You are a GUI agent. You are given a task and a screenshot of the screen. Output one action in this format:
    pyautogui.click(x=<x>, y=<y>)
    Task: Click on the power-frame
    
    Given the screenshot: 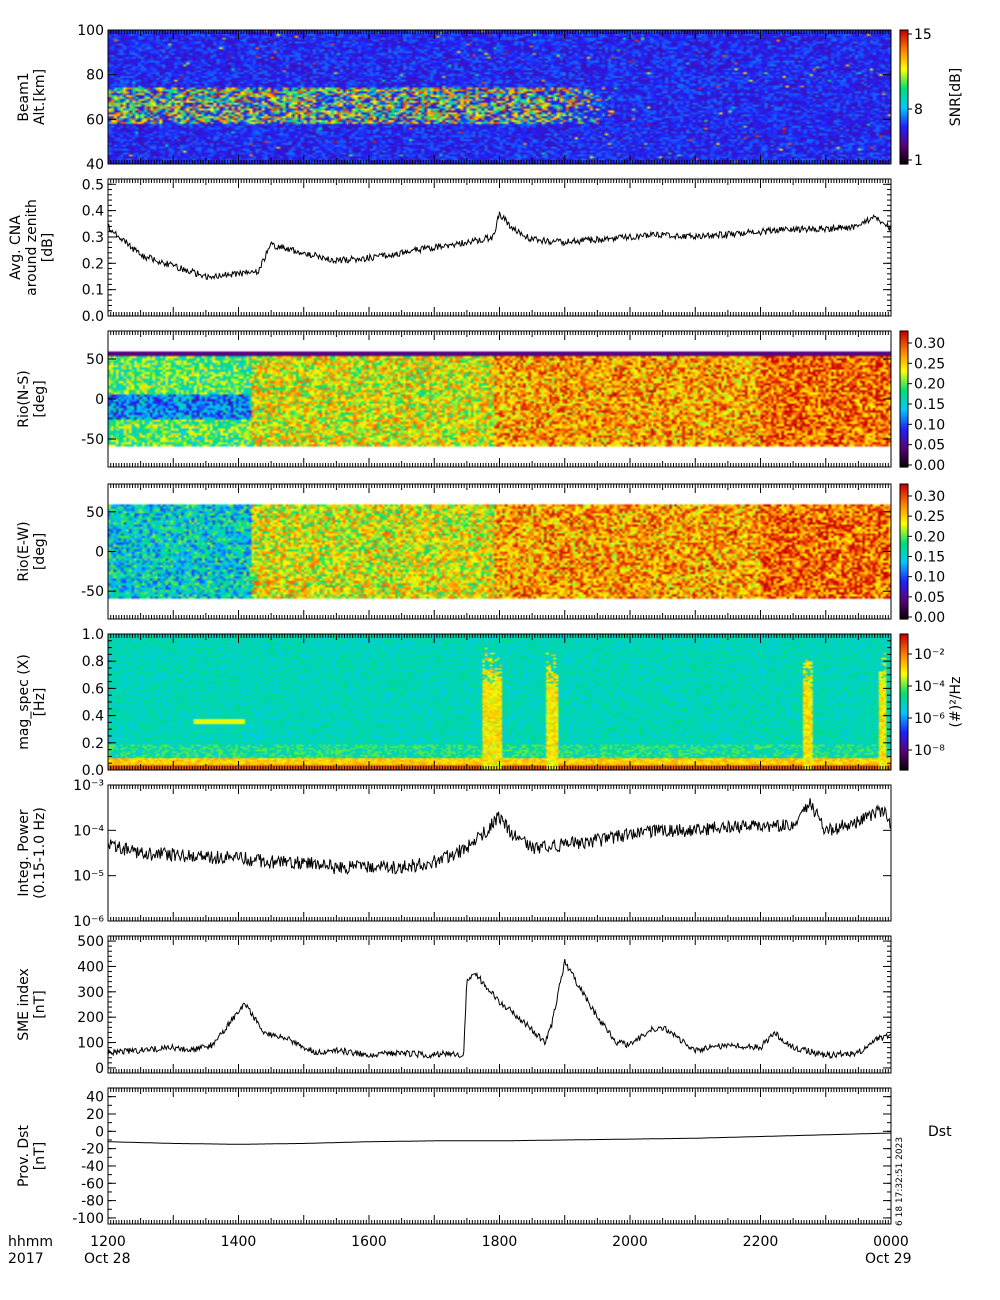 What is the action you would take?
    pyautogui.click(x=499, y=853)
    